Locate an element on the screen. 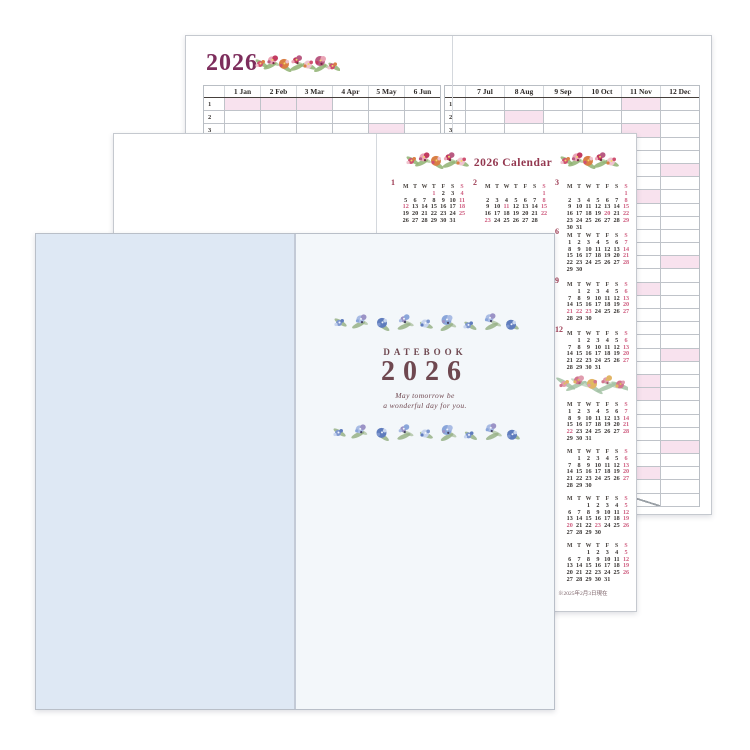 The image size is (750, 750). planner-month-header: 4 Apr is located at coordinates (350, 91).